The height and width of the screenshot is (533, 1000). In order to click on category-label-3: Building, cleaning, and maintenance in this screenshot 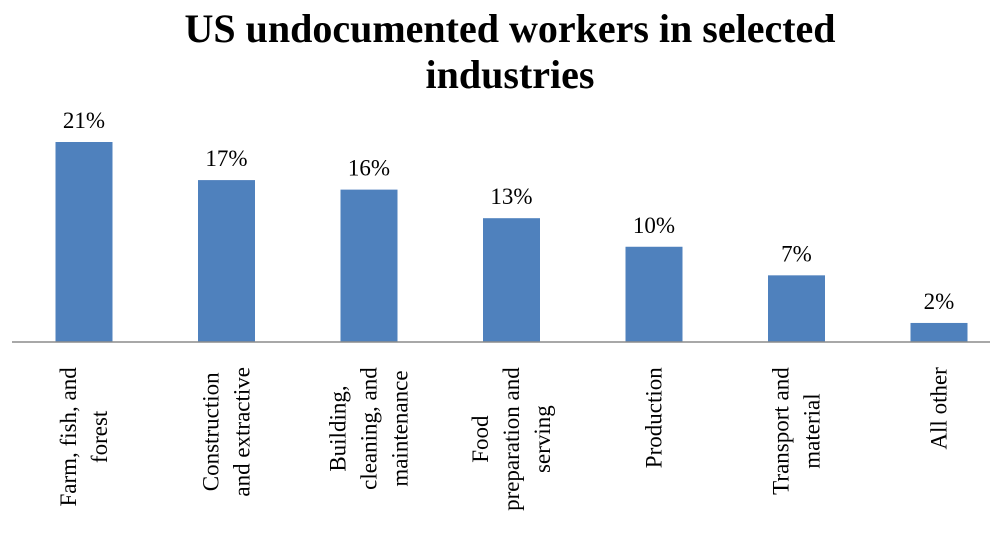, I will do `click(369, 428)`.